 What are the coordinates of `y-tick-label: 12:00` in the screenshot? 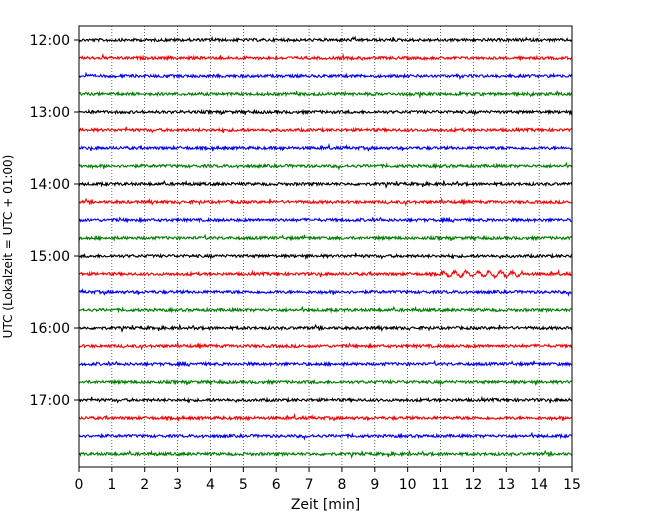 It's located at (50, 41).